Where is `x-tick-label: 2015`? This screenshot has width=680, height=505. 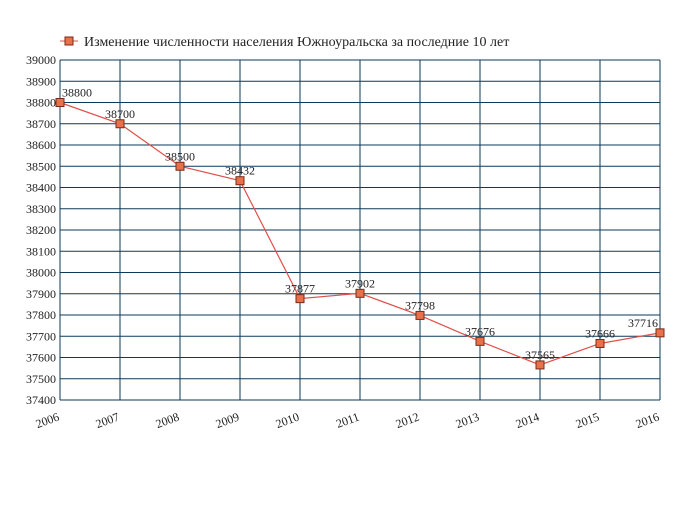 x-tick-label: 2015 is located at coordinates (587, 420).